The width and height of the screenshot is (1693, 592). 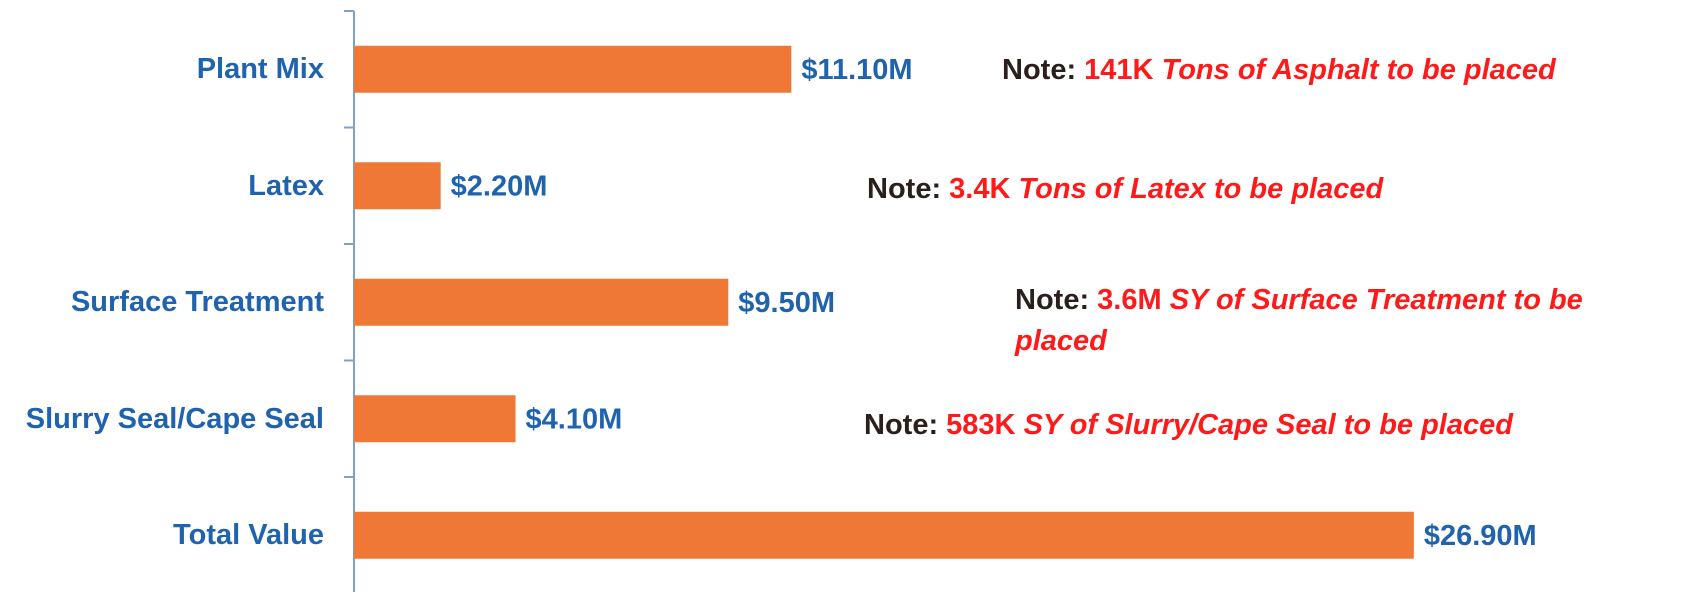 I want to click on category-label: Surface Treatment, so click(x=197, y=302).